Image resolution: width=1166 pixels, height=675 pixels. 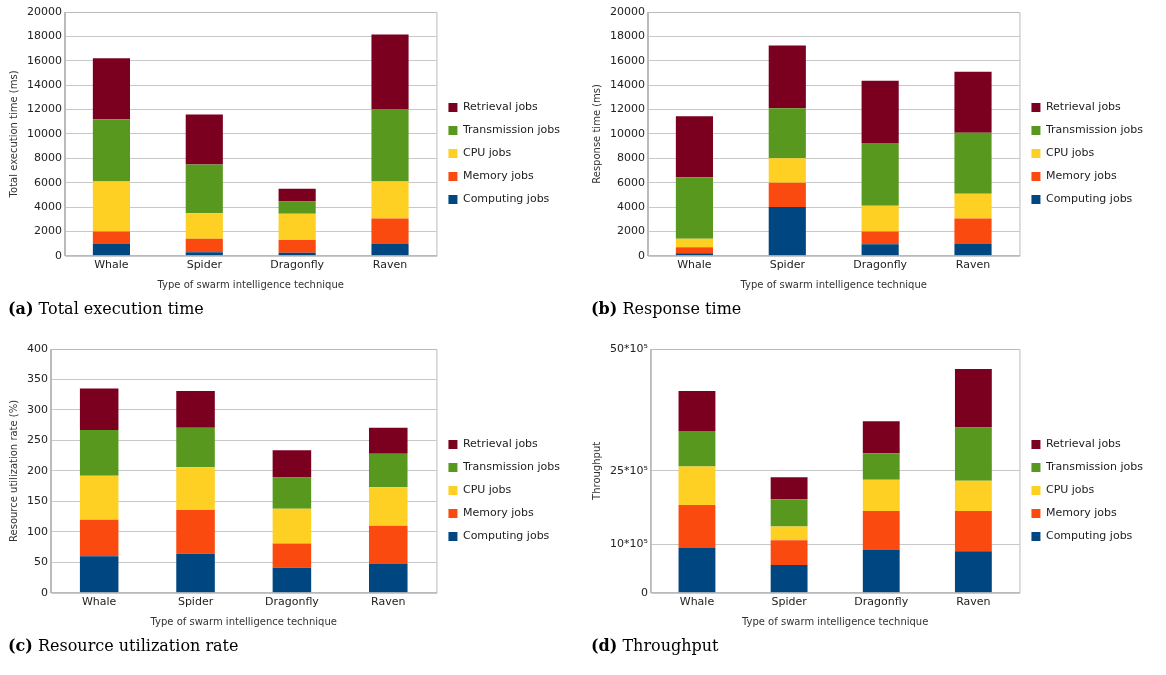 I want to click on y-tick-label: 25*10⁵, so click(x=629, y=470).